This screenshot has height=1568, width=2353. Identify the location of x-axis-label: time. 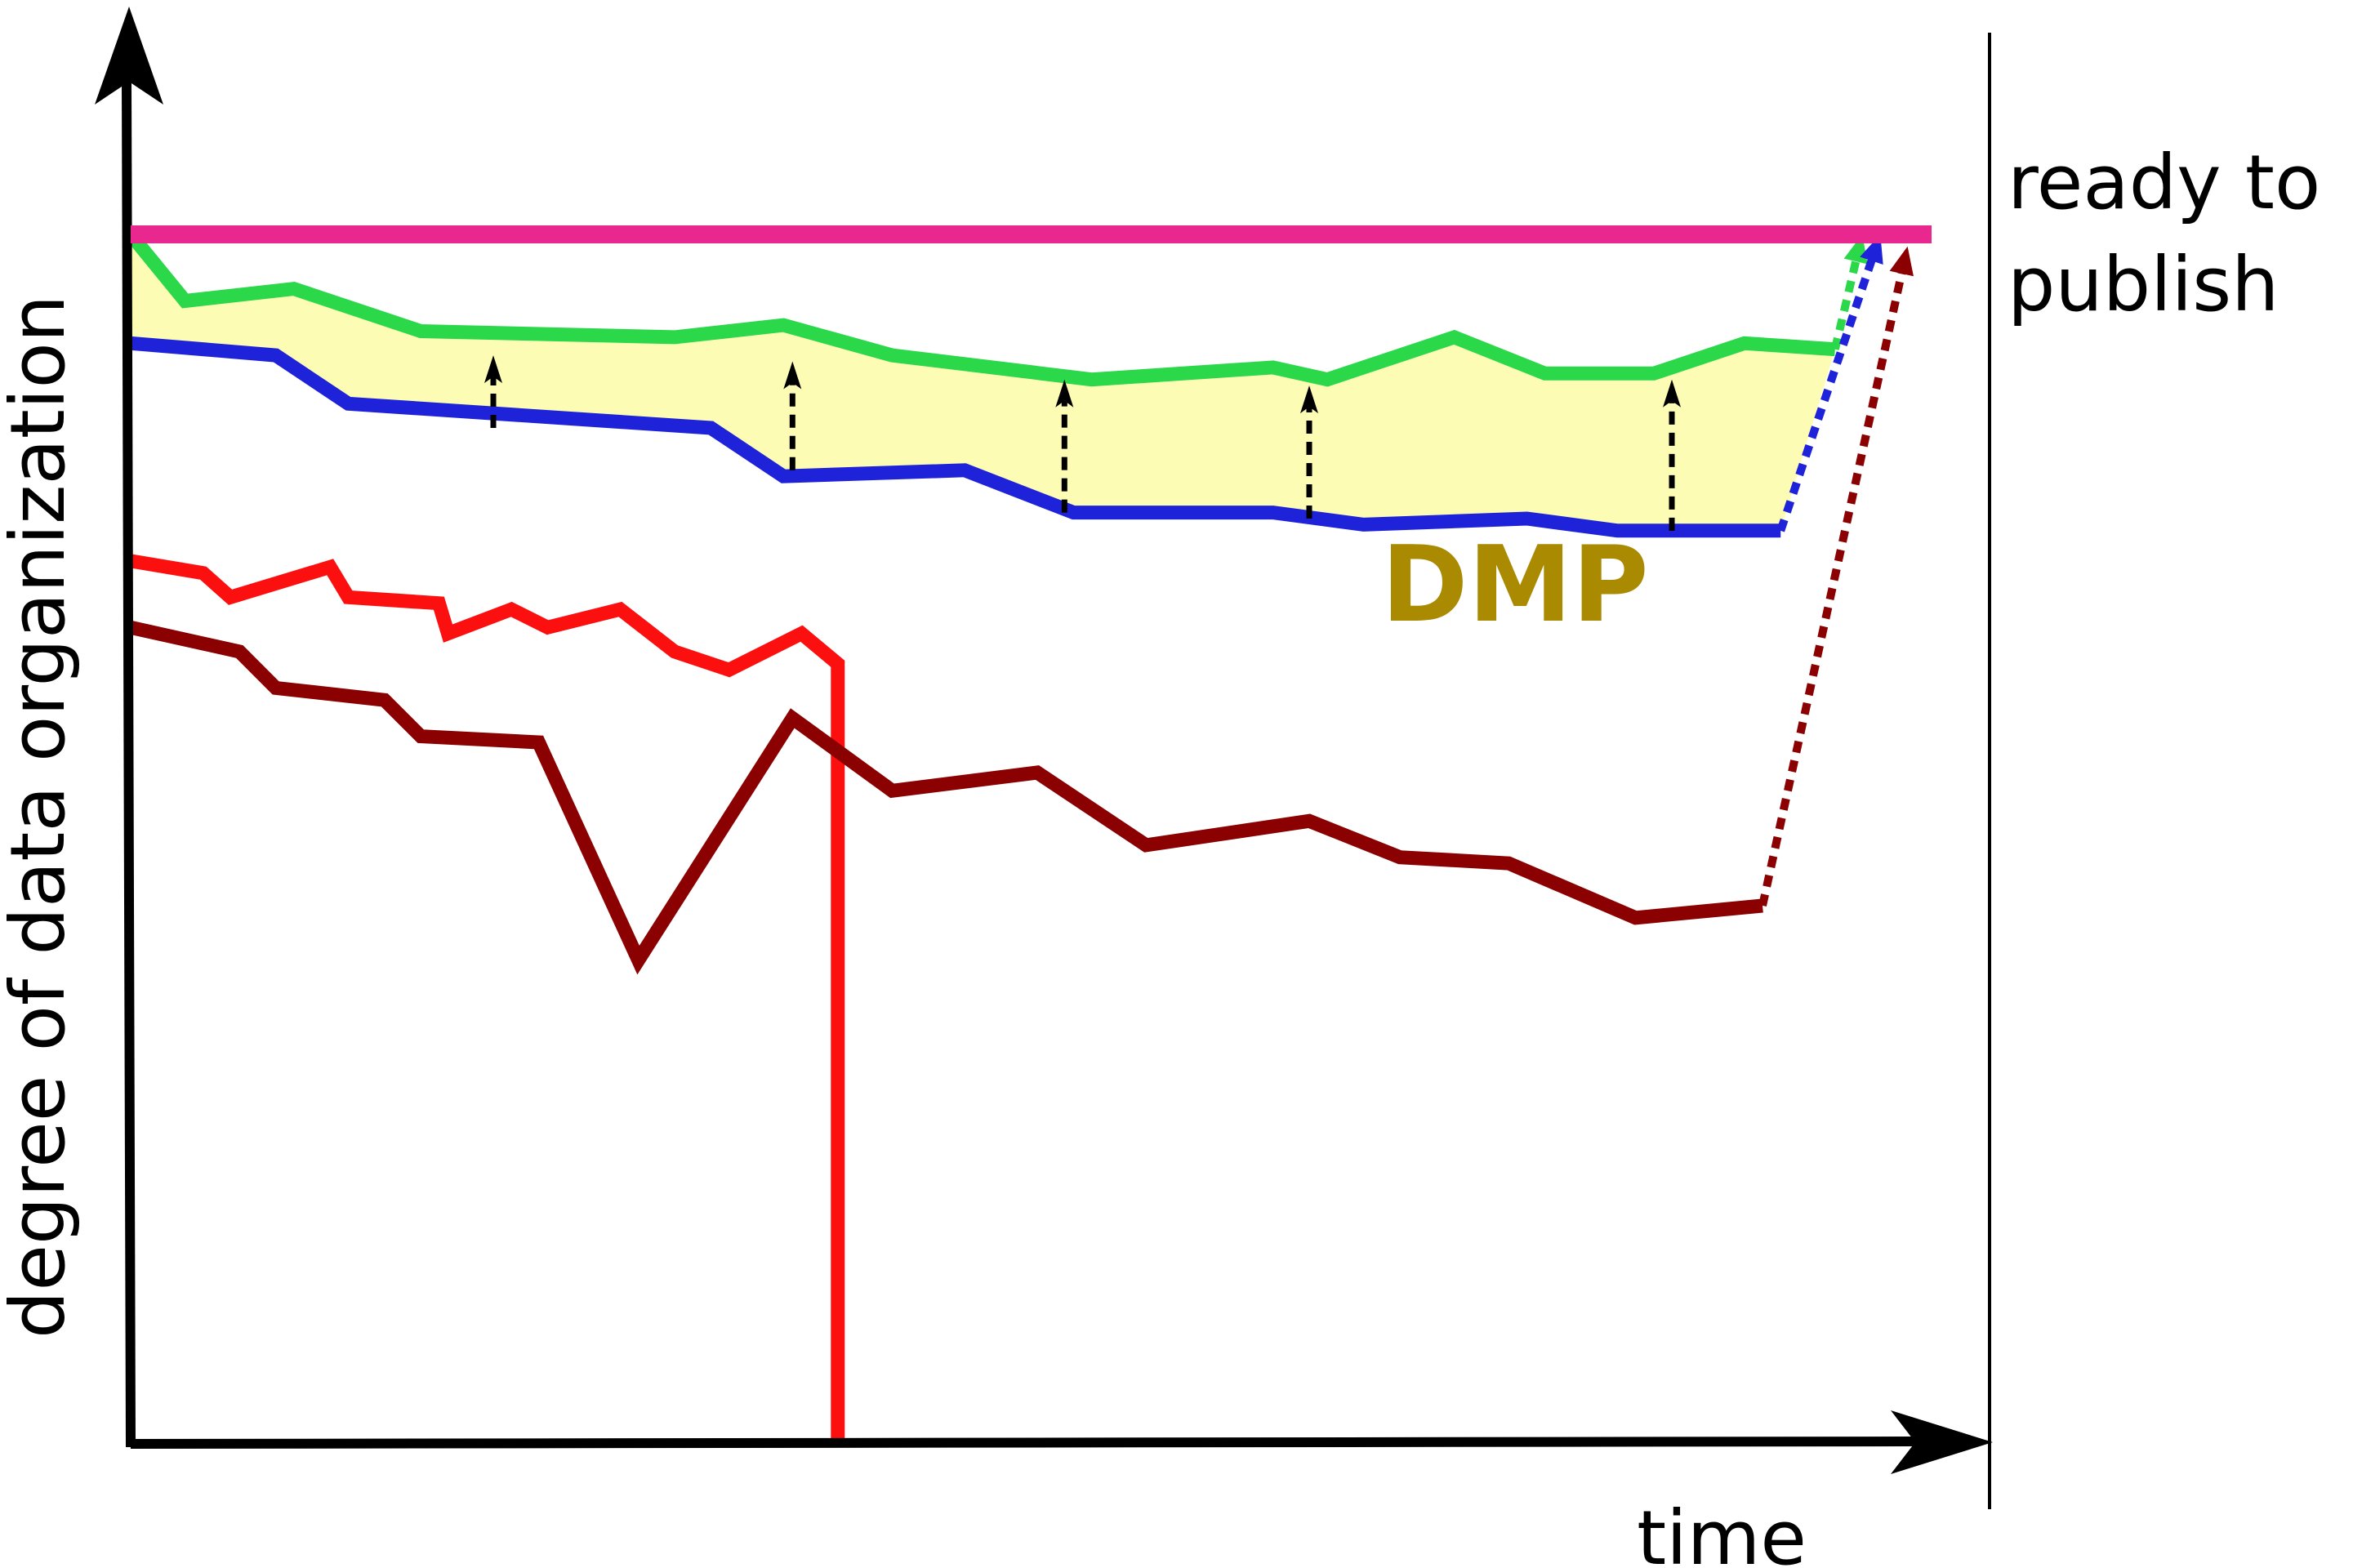
(1722, 1531).